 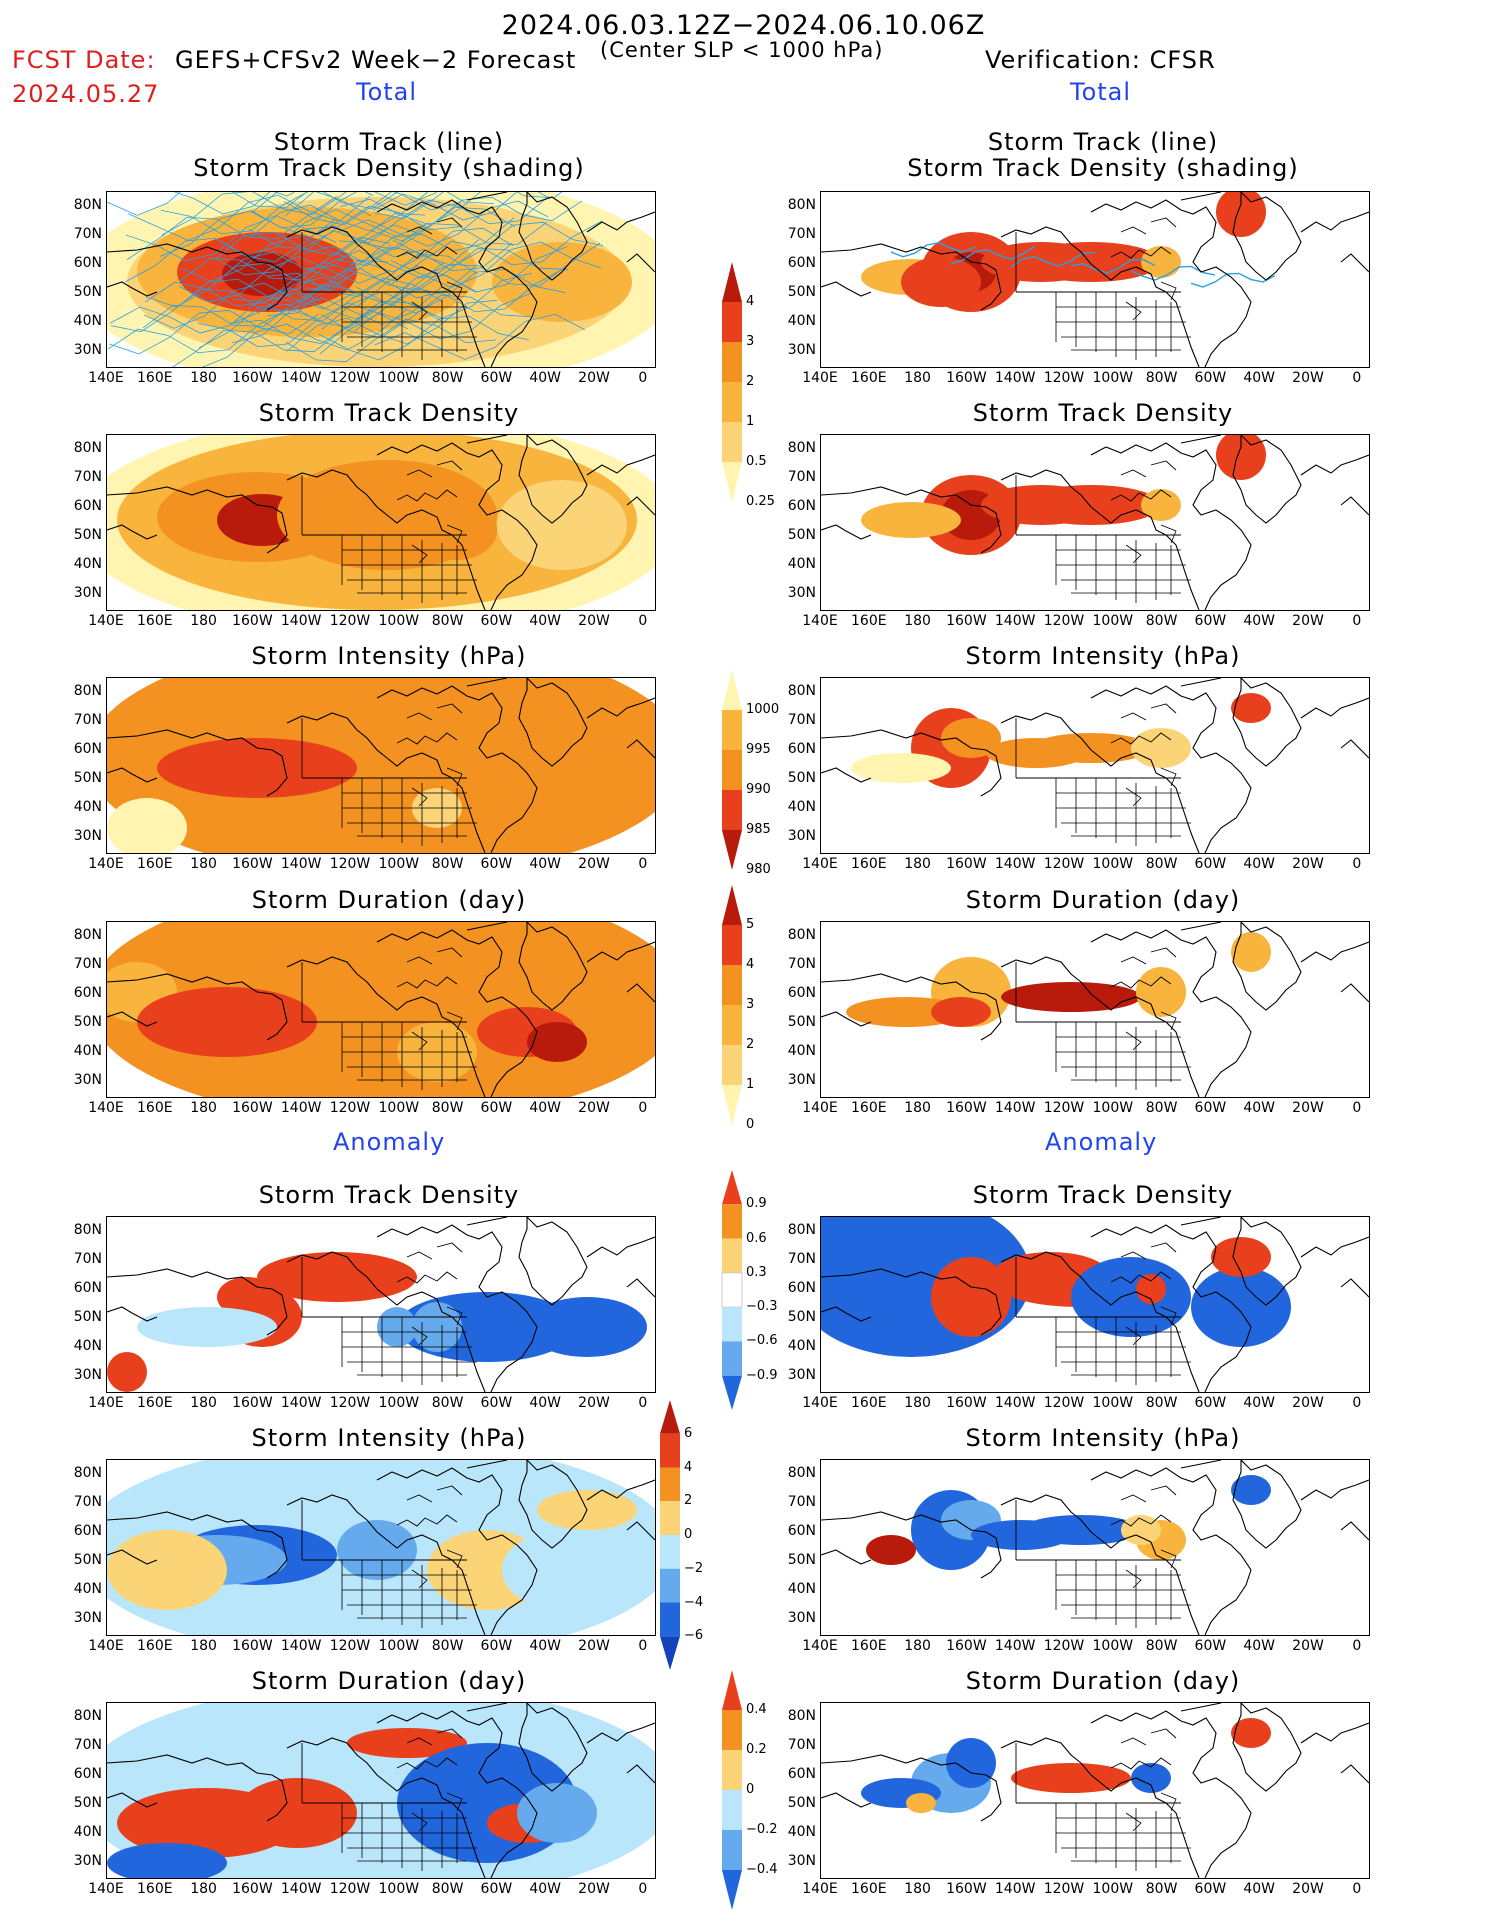 I want to click on anomaly-label-right: Anomaly, so click(x=1101, y=1142).